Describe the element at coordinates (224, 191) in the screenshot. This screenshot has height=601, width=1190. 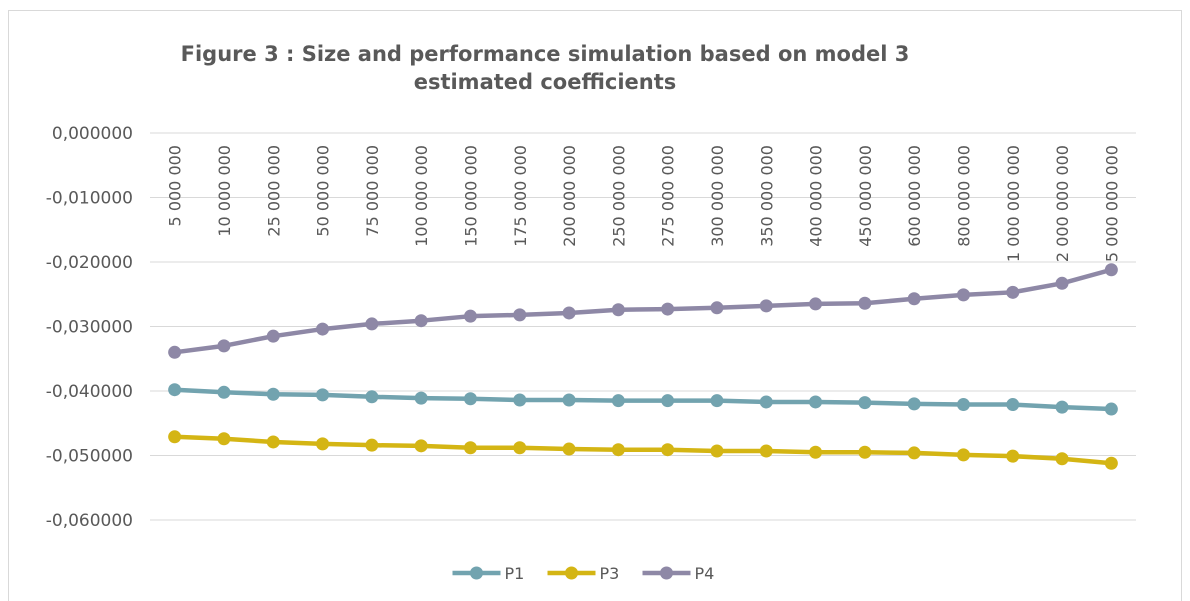
I see `x-tick-label: 10 000 000` at that location.